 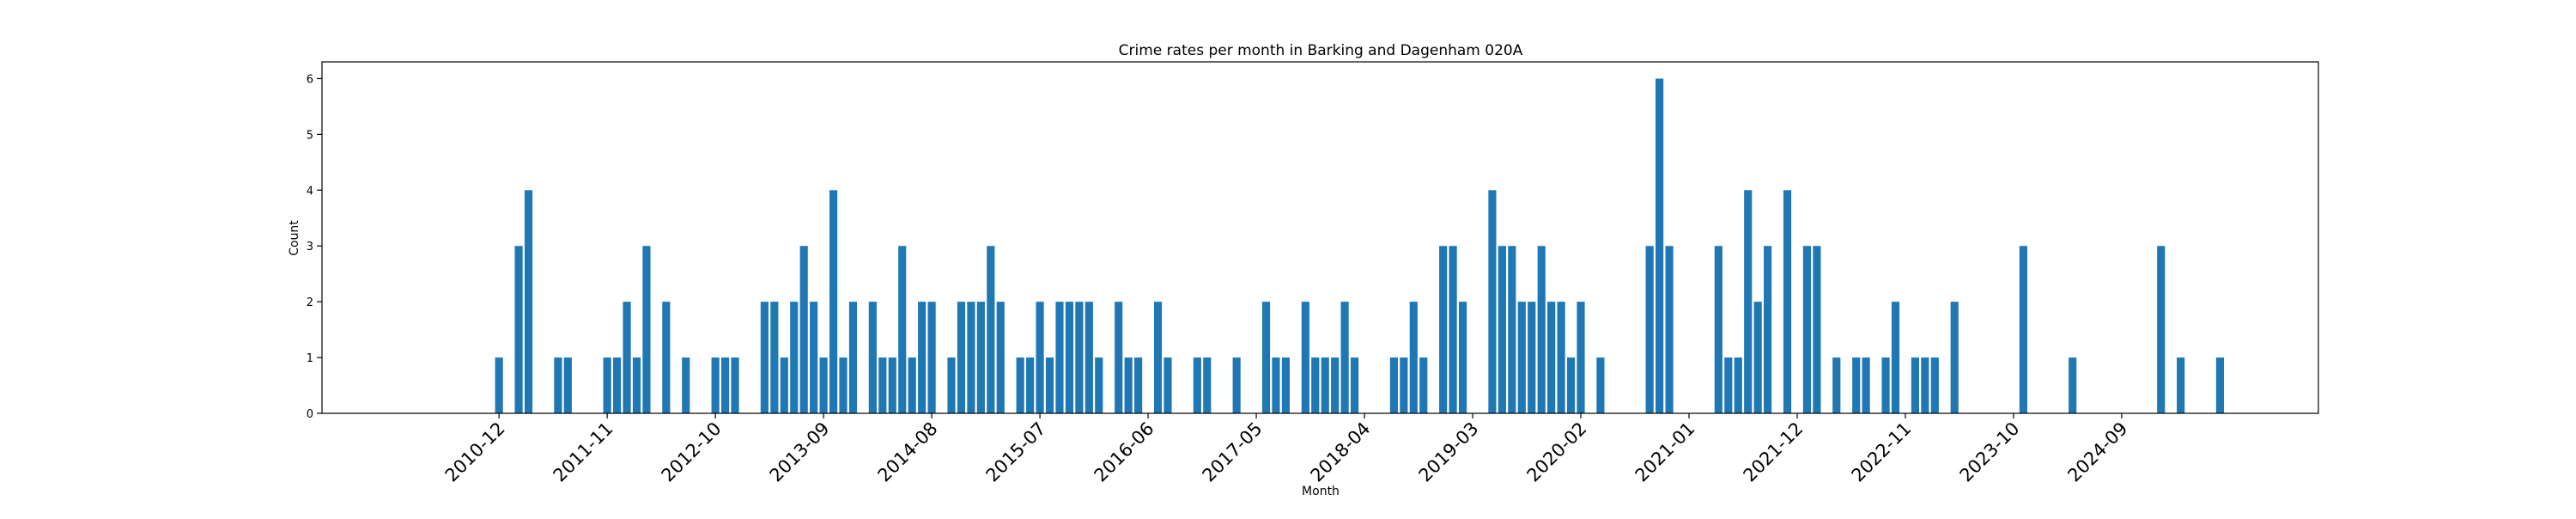 What do you see at coordinates (310, 247) in the screenshot?
I see `y-tick-label: 3` at bounding box center [310, 247].